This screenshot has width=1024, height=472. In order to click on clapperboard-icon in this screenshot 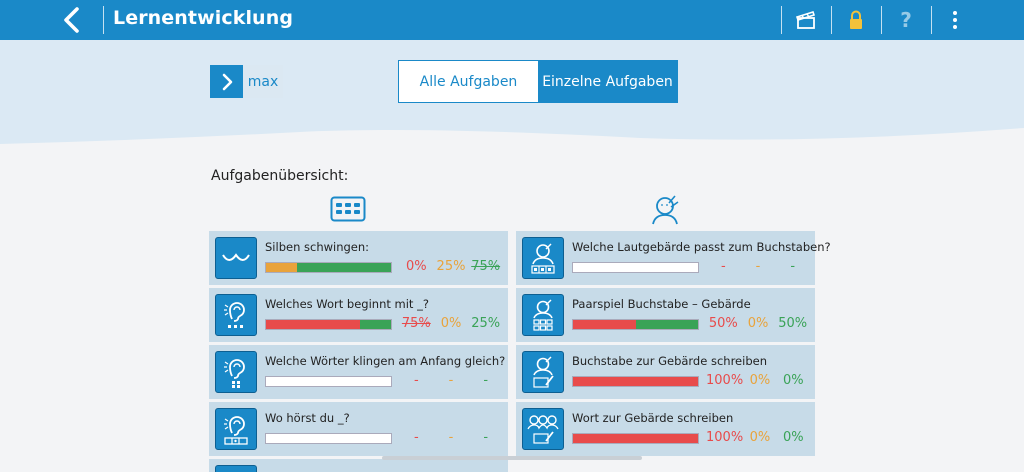, I will do `click(805, 20)`.